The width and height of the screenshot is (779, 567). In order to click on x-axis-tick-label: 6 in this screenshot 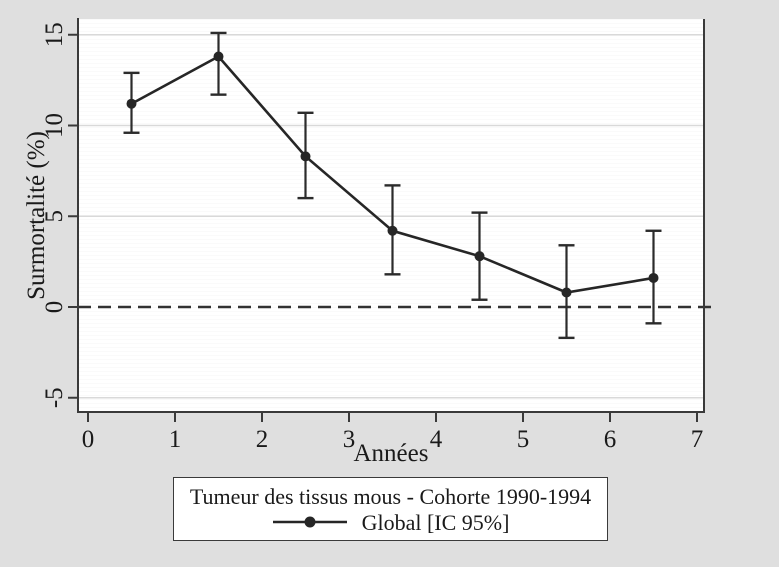, I will do `click(610, 439)`.